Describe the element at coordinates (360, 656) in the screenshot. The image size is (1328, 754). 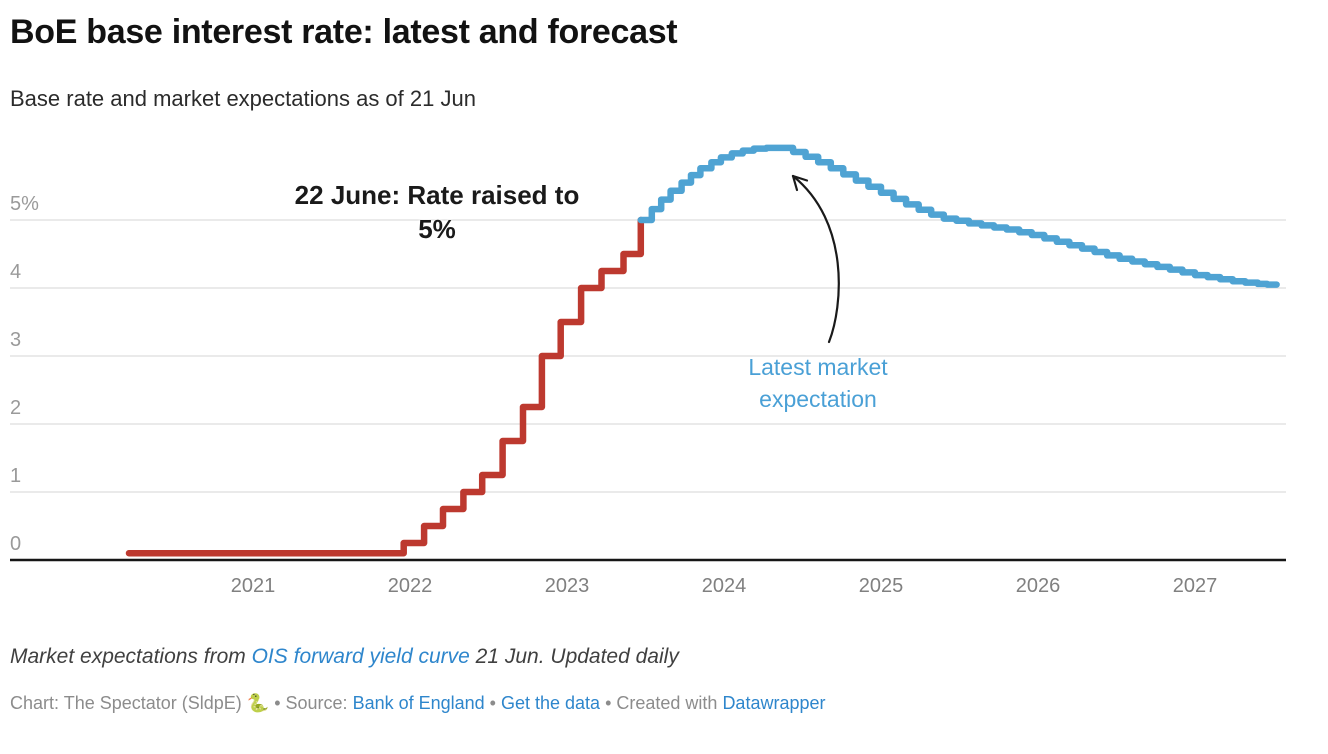
I see `ois-curve-link: OIS forward yield curve` at that location.